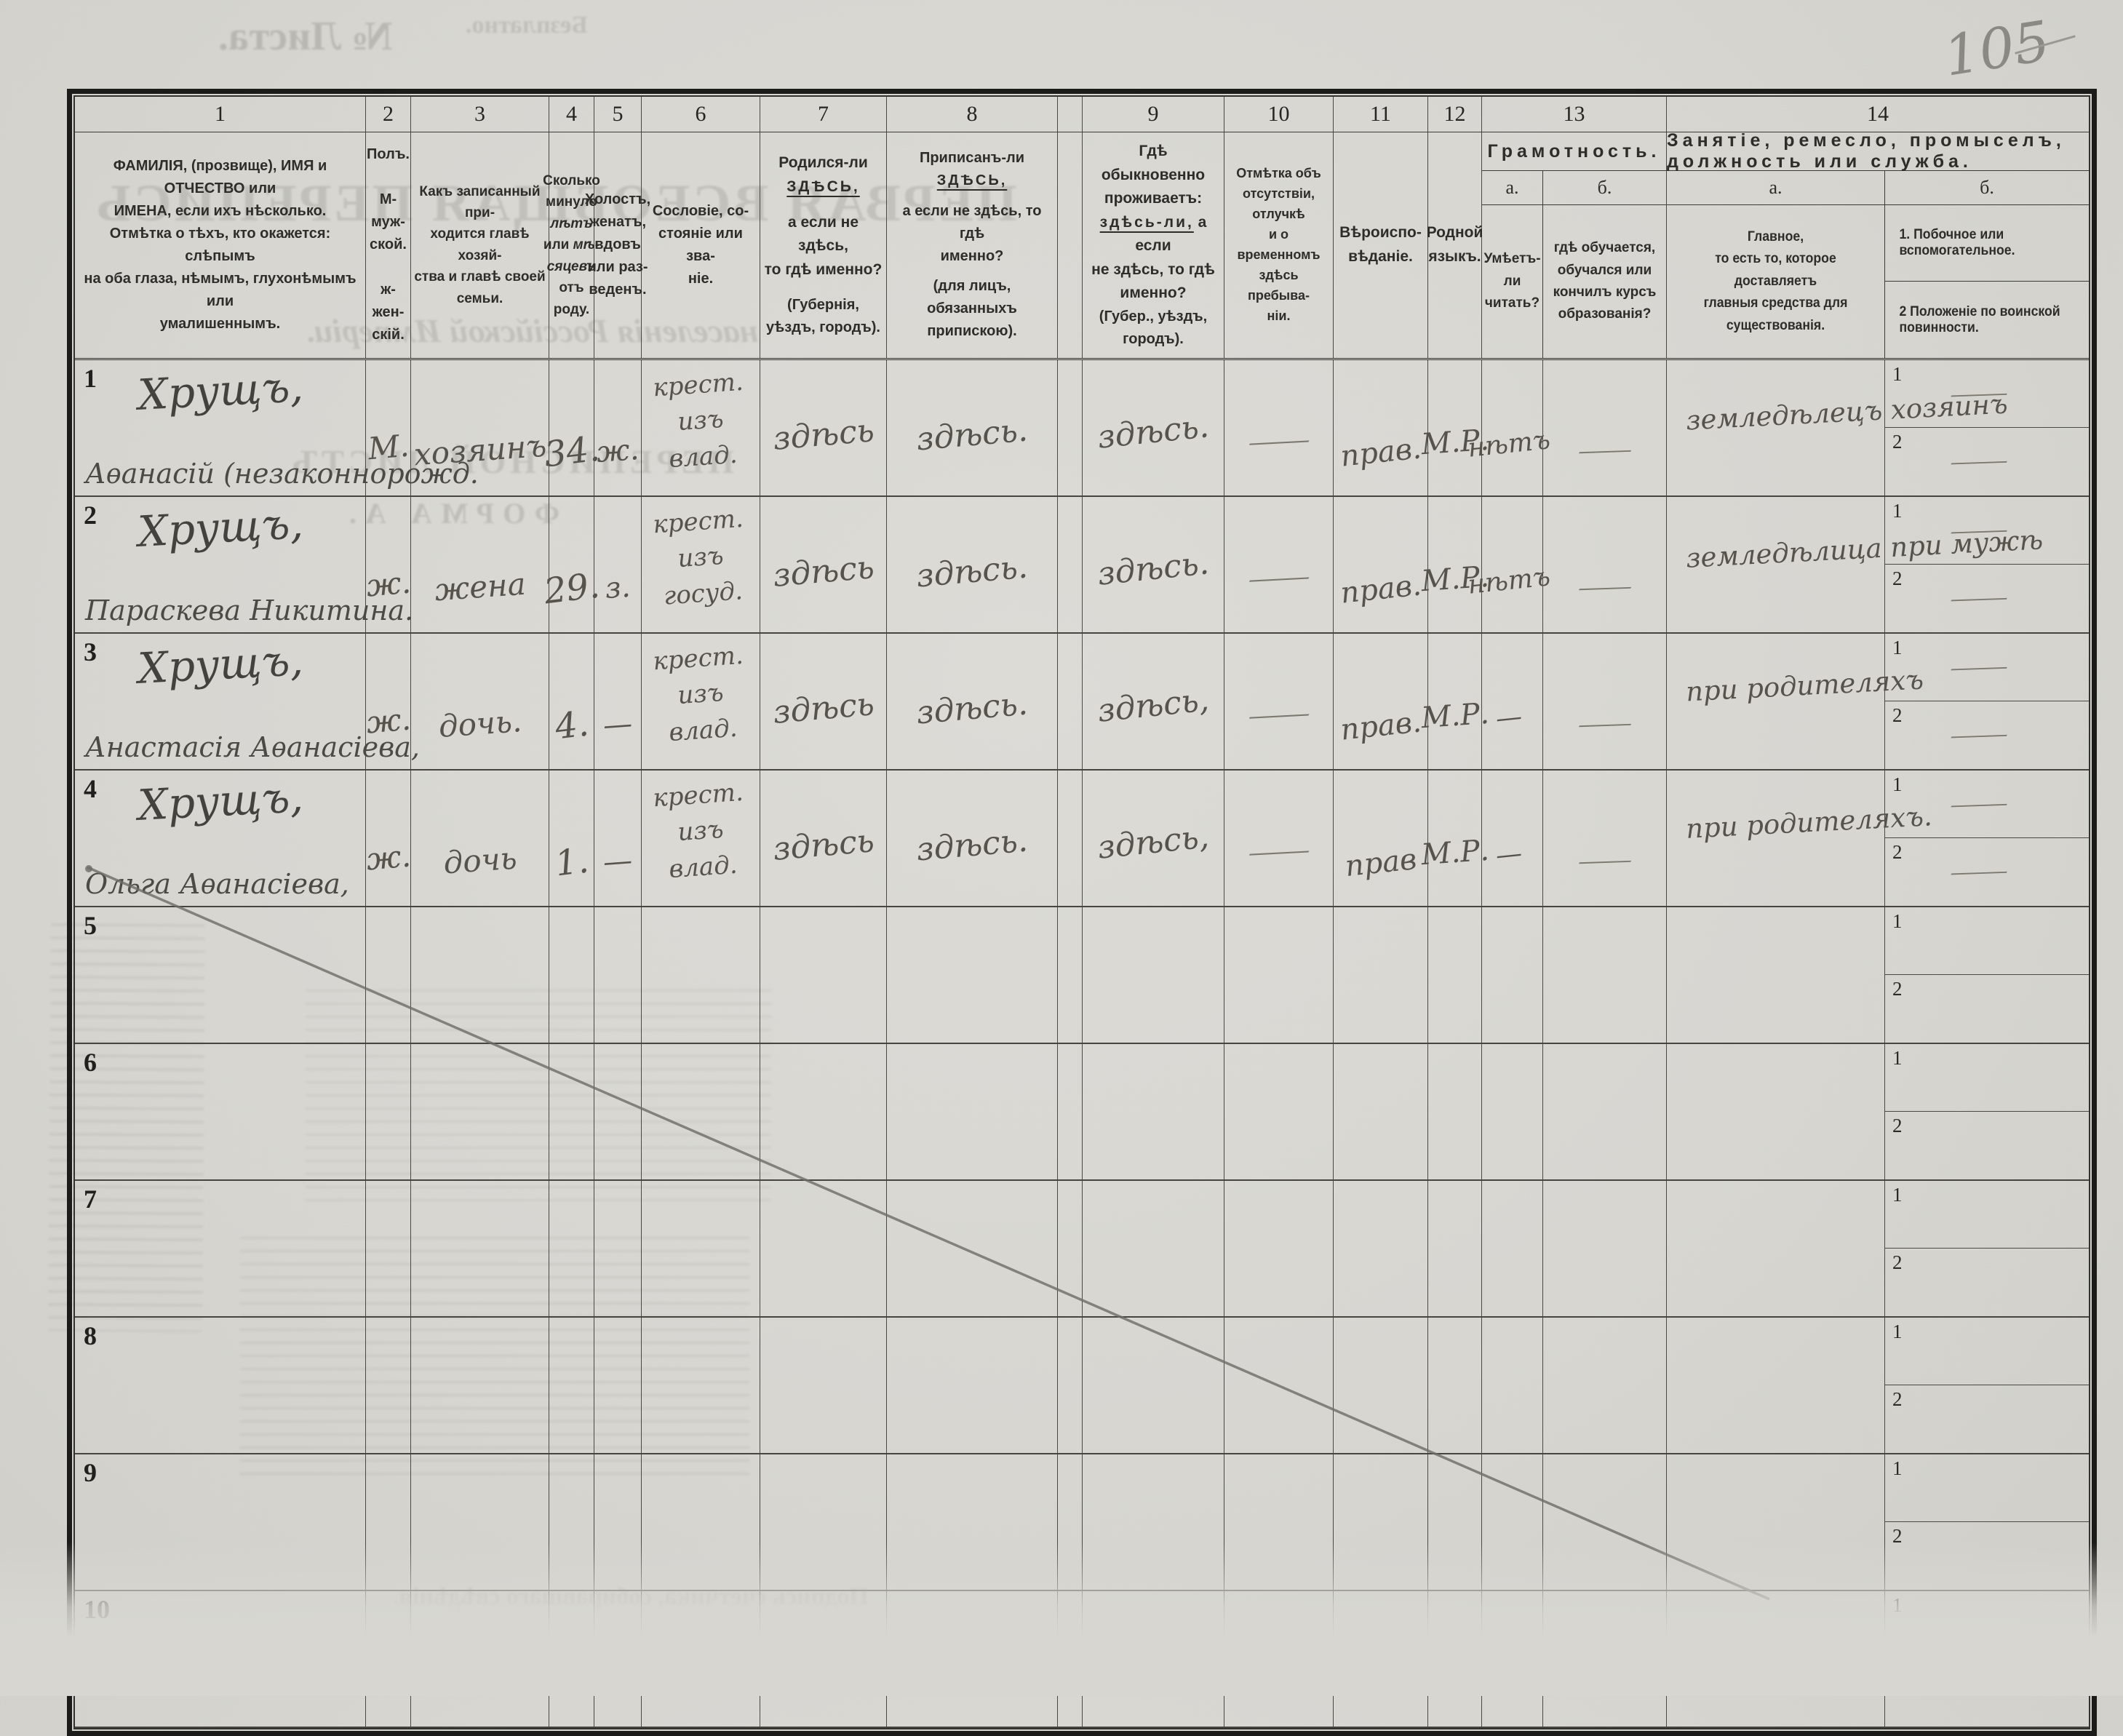 Image resolution: width=2123 pixels, height=1736 pixels. Describe the element at coordinates (571, 223) in the screenshot. I see `header-col-age-years: лѣтъ` at that location.